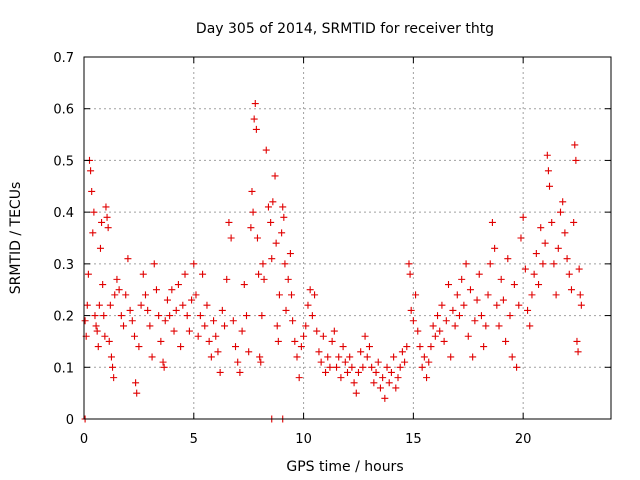  Describe the element at coordinates (344, 467) in the screenshot. I see `x-axis-label: GPS time / hours` at that location.